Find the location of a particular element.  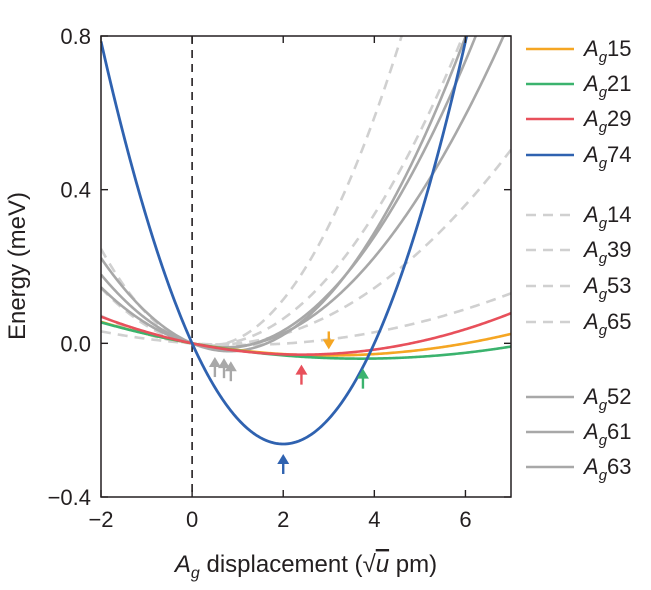

svg-text: Ag52 is located at coordinates (607, 399).